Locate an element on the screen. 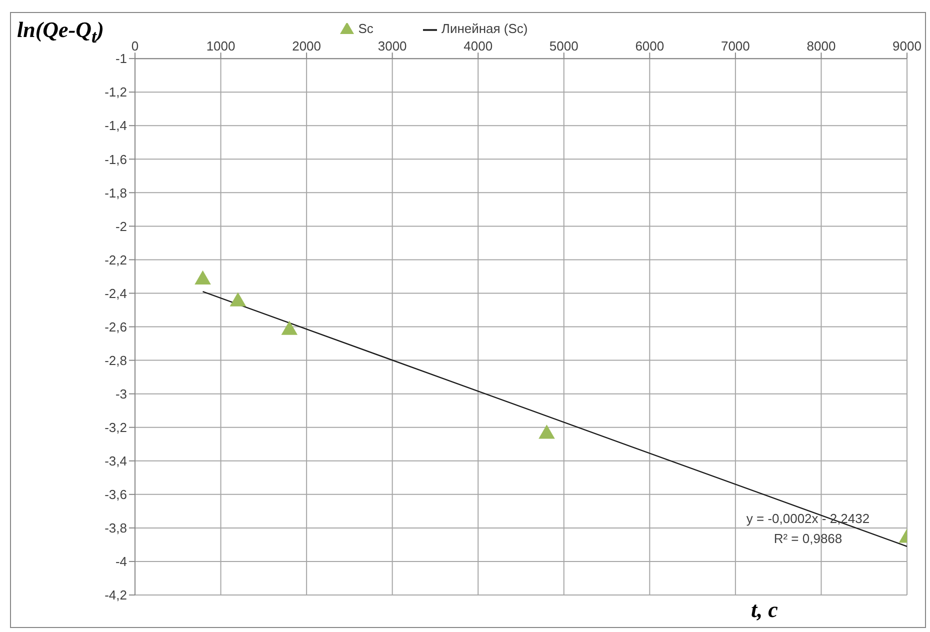  x-tick-label: 6000 is located at coordinates (649, 46).